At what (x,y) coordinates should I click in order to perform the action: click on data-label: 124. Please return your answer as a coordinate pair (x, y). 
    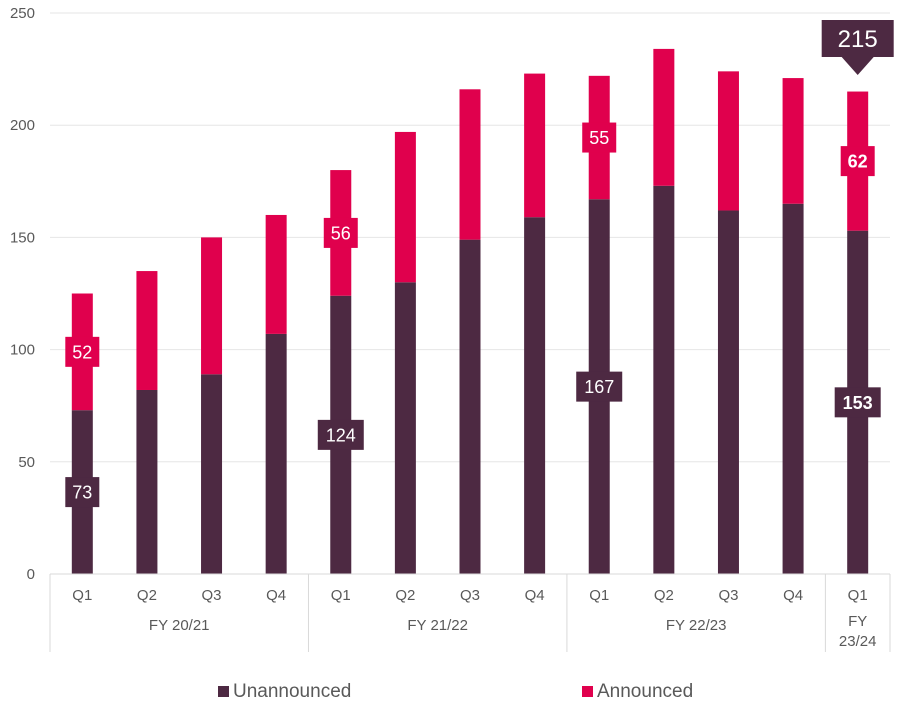
    Looking at the image, I should click on (341, 435).